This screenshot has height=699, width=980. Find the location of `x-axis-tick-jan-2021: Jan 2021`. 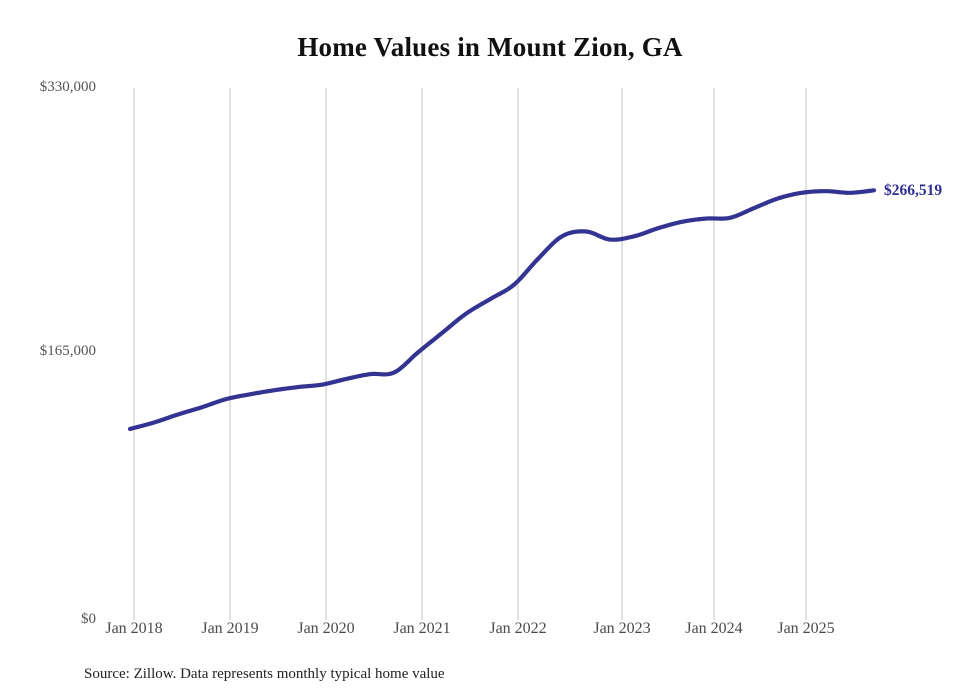

x-axis-tick-jan-2021: Jan 2021 is located at coordinates (422, 628).